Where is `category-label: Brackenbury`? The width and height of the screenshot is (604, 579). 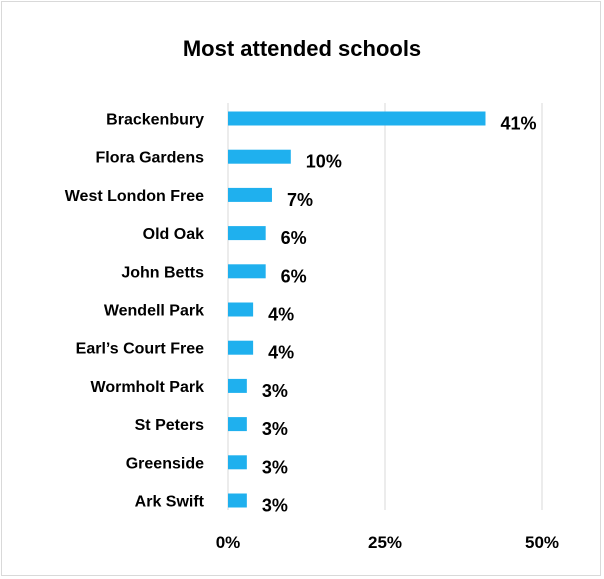 category-label: Brackenbury is located at coordinates (155, 120).